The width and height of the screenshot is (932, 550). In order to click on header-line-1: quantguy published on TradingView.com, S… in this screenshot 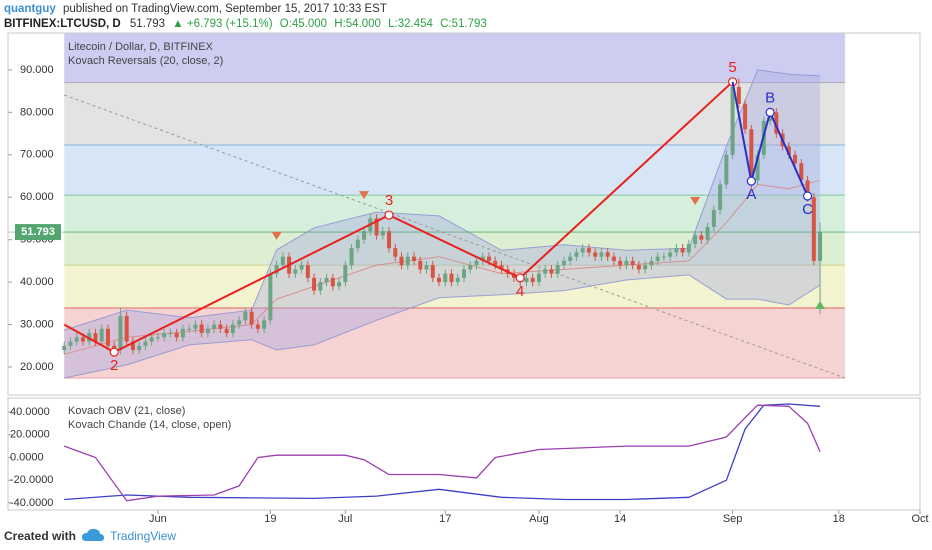, I will do `click(195, 9)`.